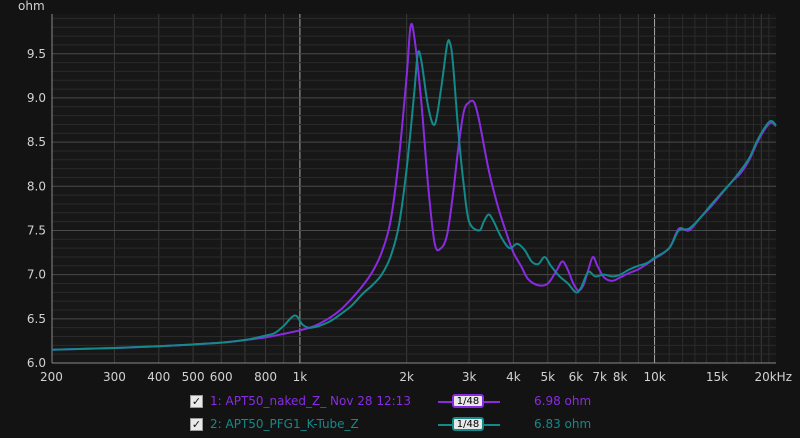 The image size is (800, 438). I want to click on x-tick-label: 4k, so click(513, 377).